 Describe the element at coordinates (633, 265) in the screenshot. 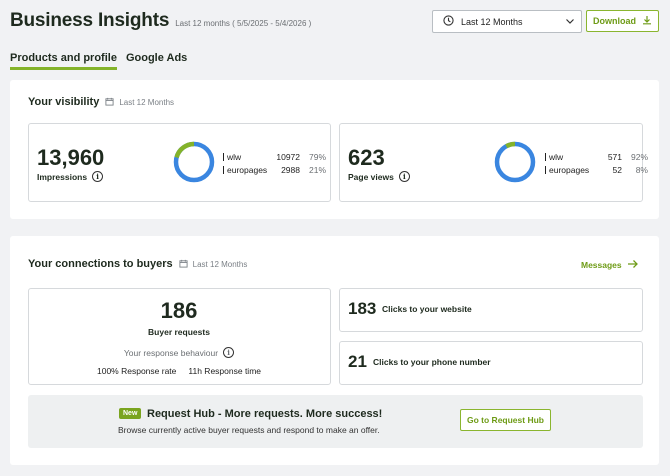

I see `arrow-right-icon` at that location.